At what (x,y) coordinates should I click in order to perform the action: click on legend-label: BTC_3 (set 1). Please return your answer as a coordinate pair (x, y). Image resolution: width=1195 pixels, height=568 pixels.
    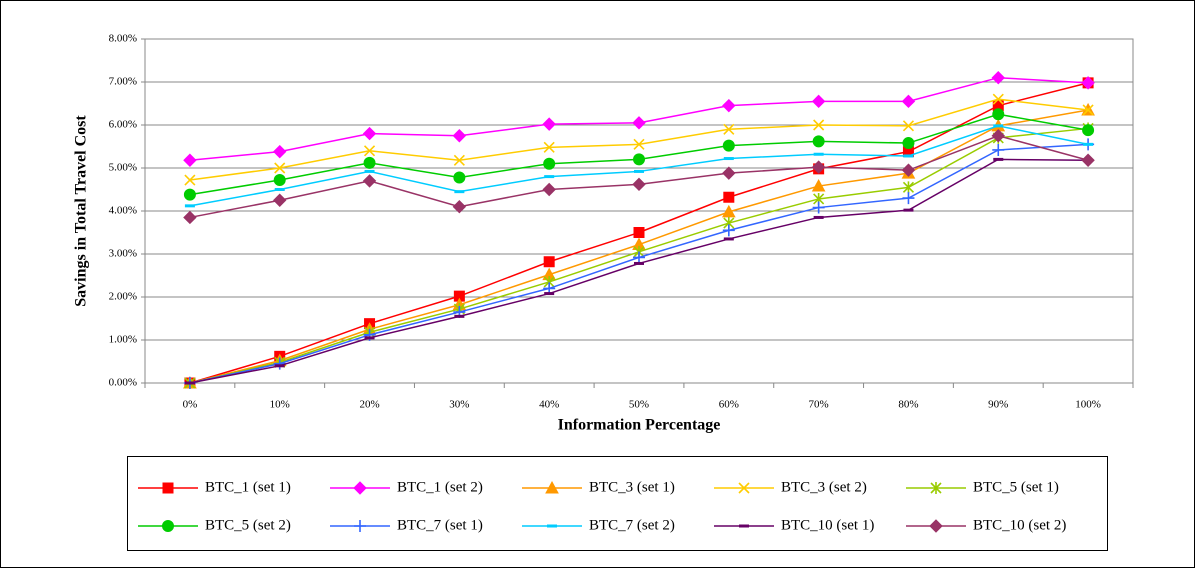
    Looking at the image, I should click on (632, 487).